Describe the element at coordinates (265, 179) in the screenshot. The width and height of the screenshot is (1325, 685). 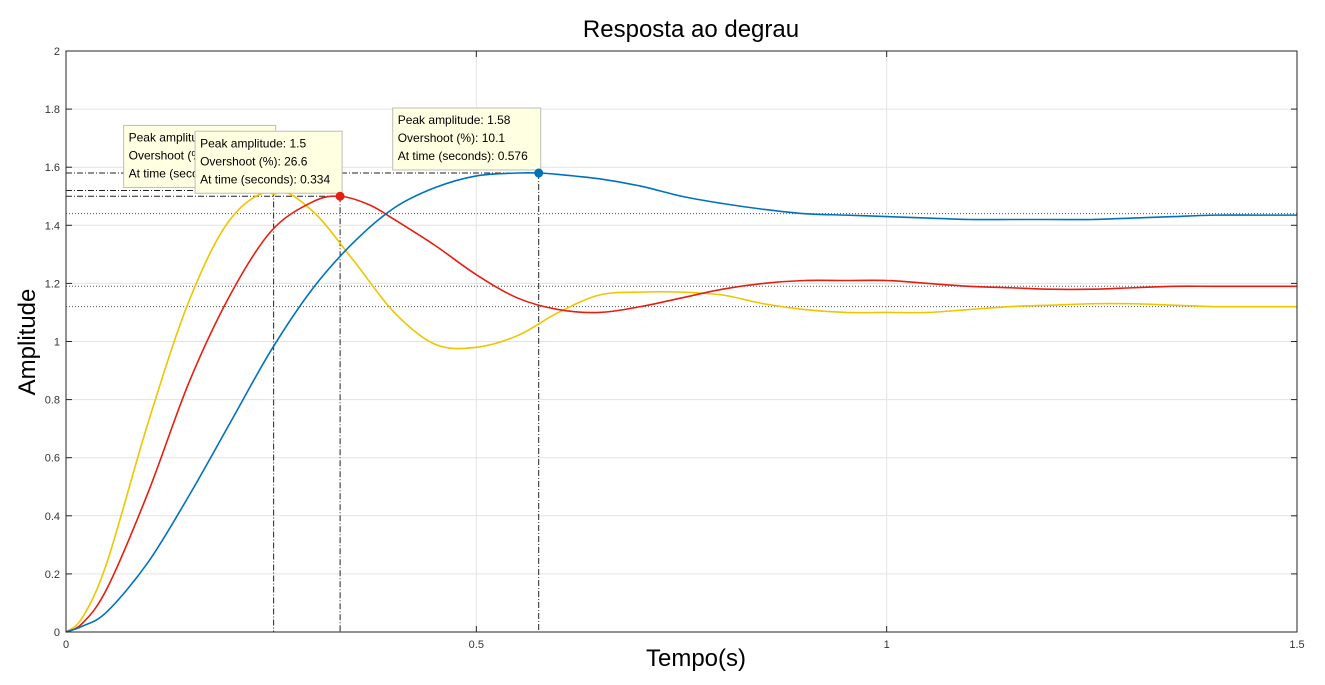
I see `datatip-text: At time (seconds): 0.334` at that location.